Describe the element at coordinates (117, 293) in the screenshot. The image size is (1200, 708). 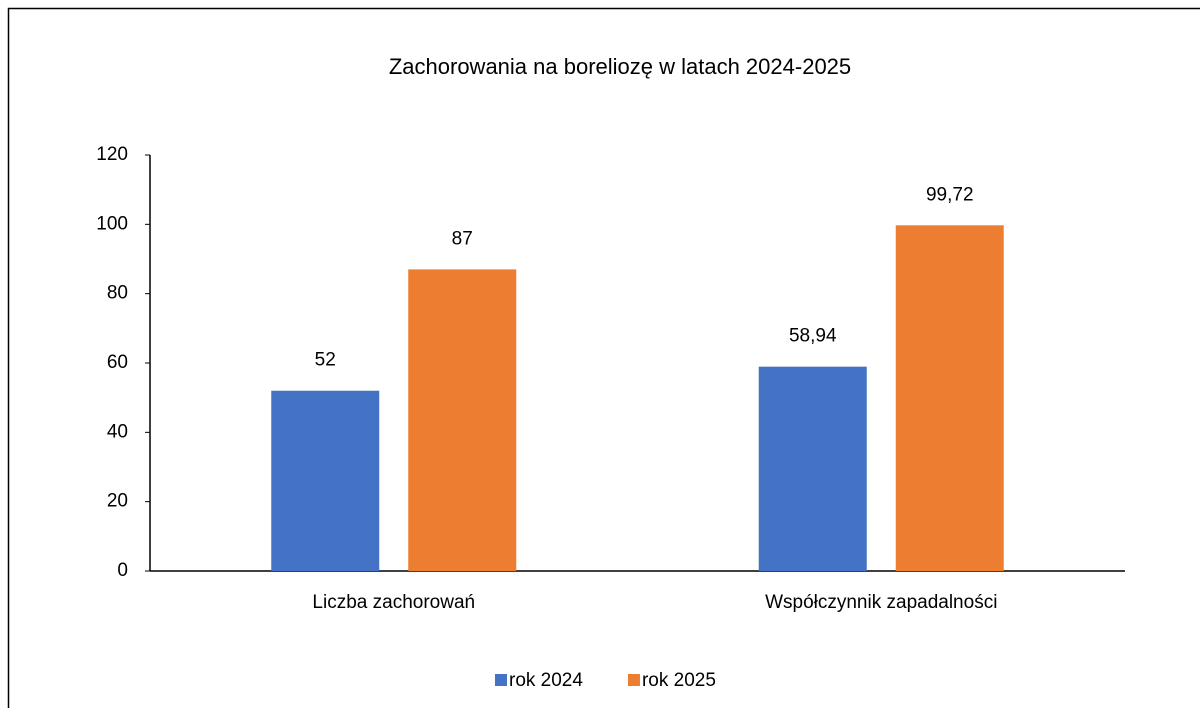
I see `y-tick-label: 80` at that location.